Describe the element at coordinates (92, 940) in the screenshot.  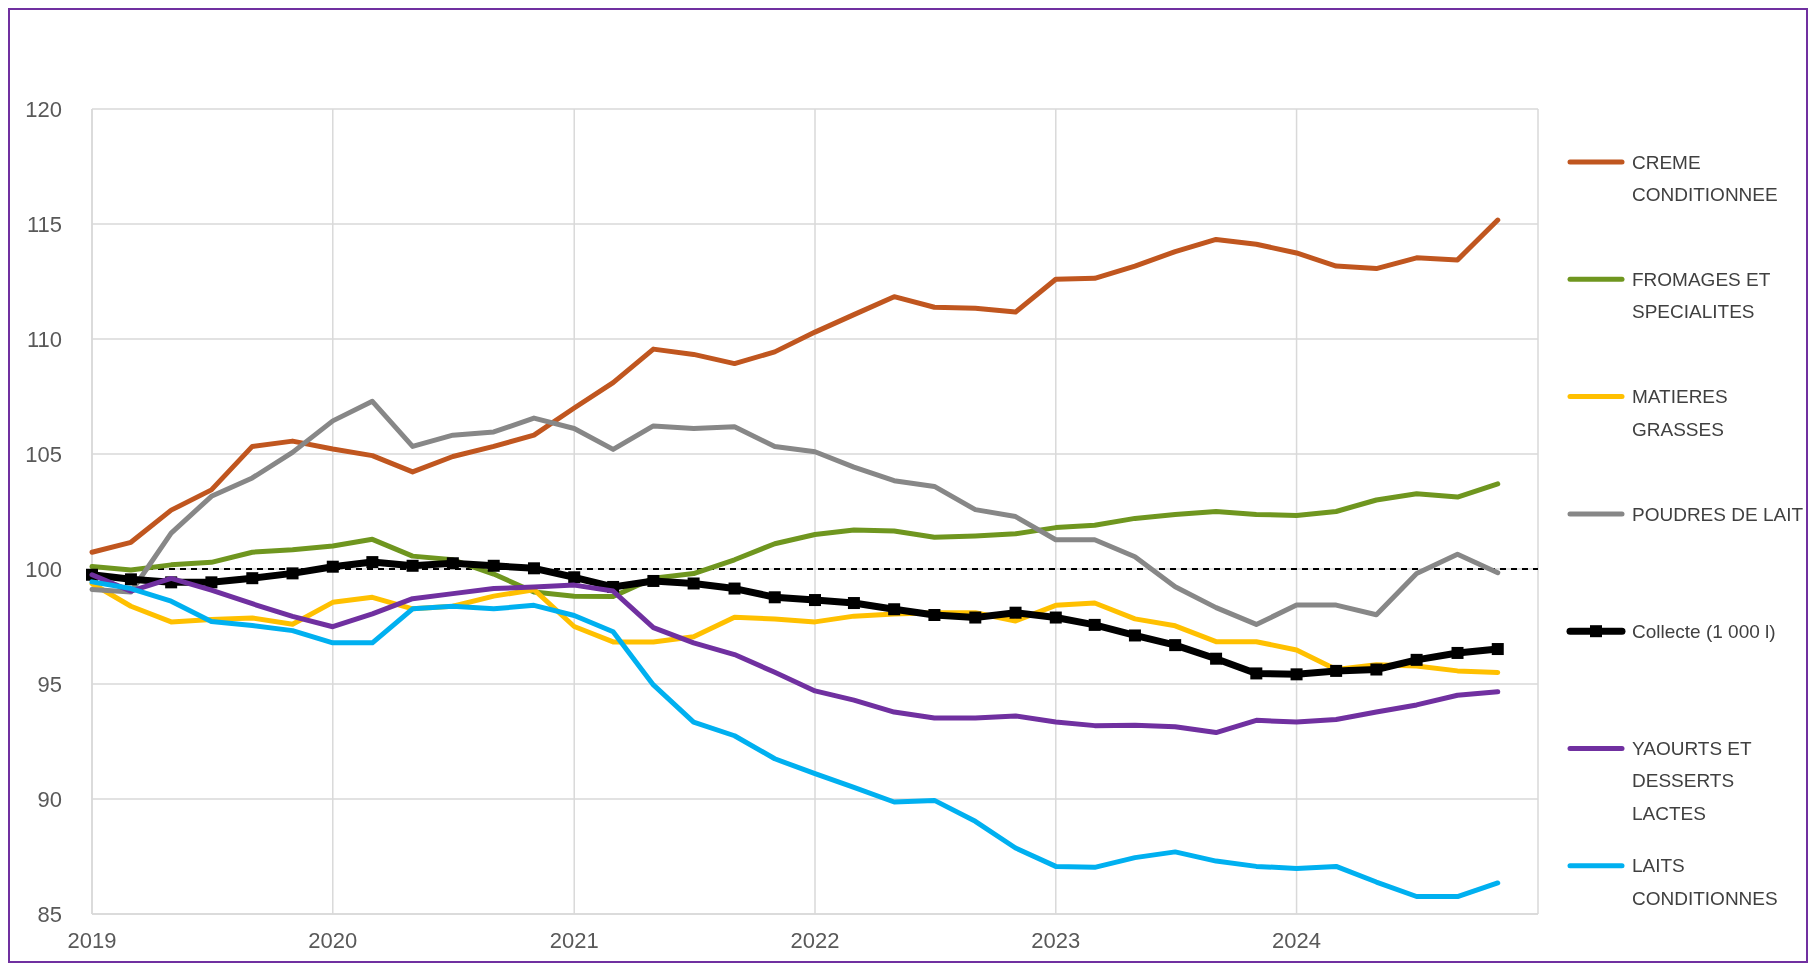
I see `x-tick-label: 2019` at that location.